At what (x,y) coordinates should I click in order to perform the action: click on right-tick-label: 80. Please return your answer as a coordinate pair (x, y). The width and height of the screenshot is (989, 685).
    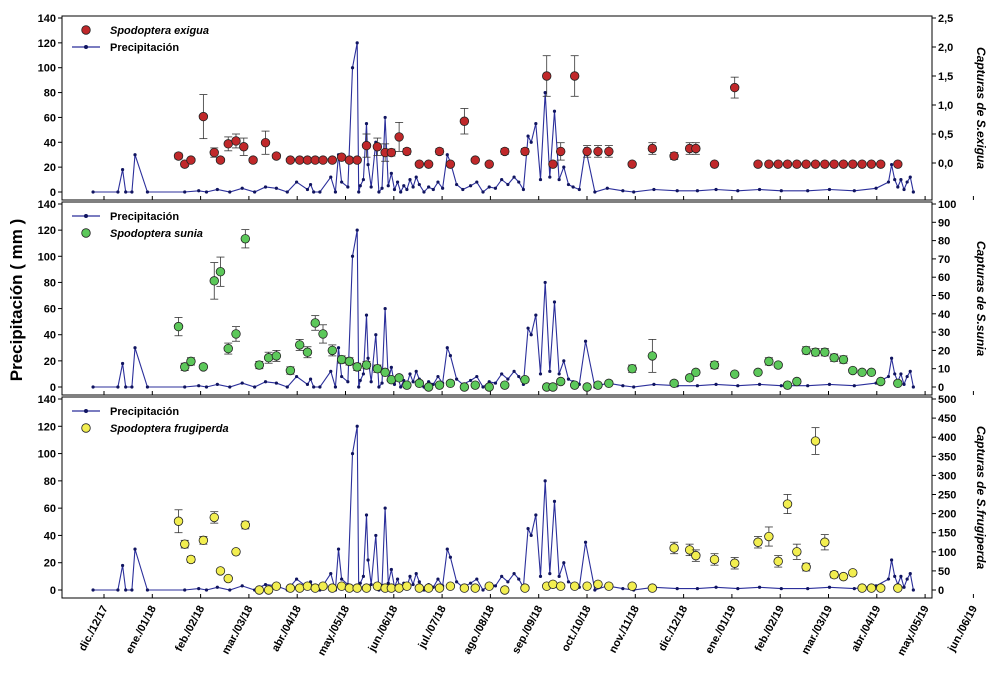
    Looking at the image, I should click on (944, 242).